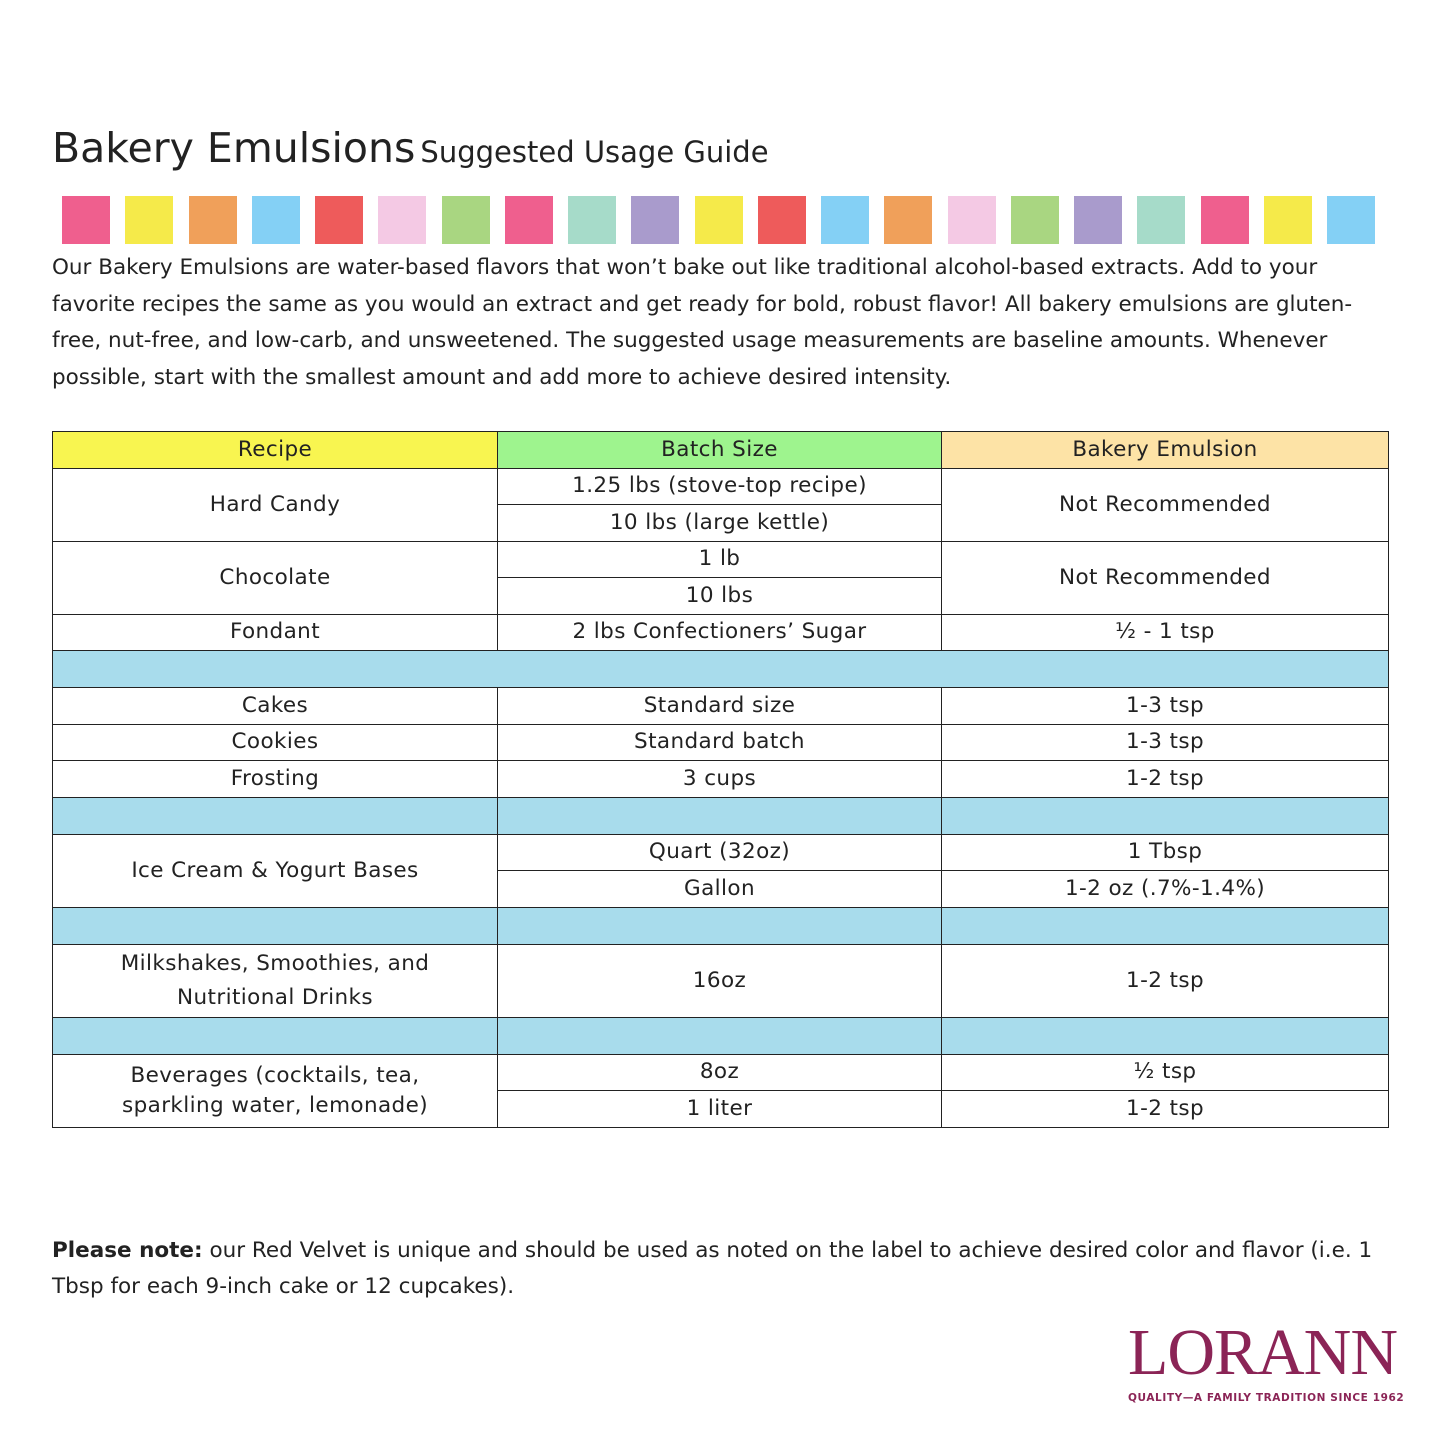 Image resolution: width=1445 pixels, height=1445 pixels. I want to click on cell: 8oz, so click(719, 1072).